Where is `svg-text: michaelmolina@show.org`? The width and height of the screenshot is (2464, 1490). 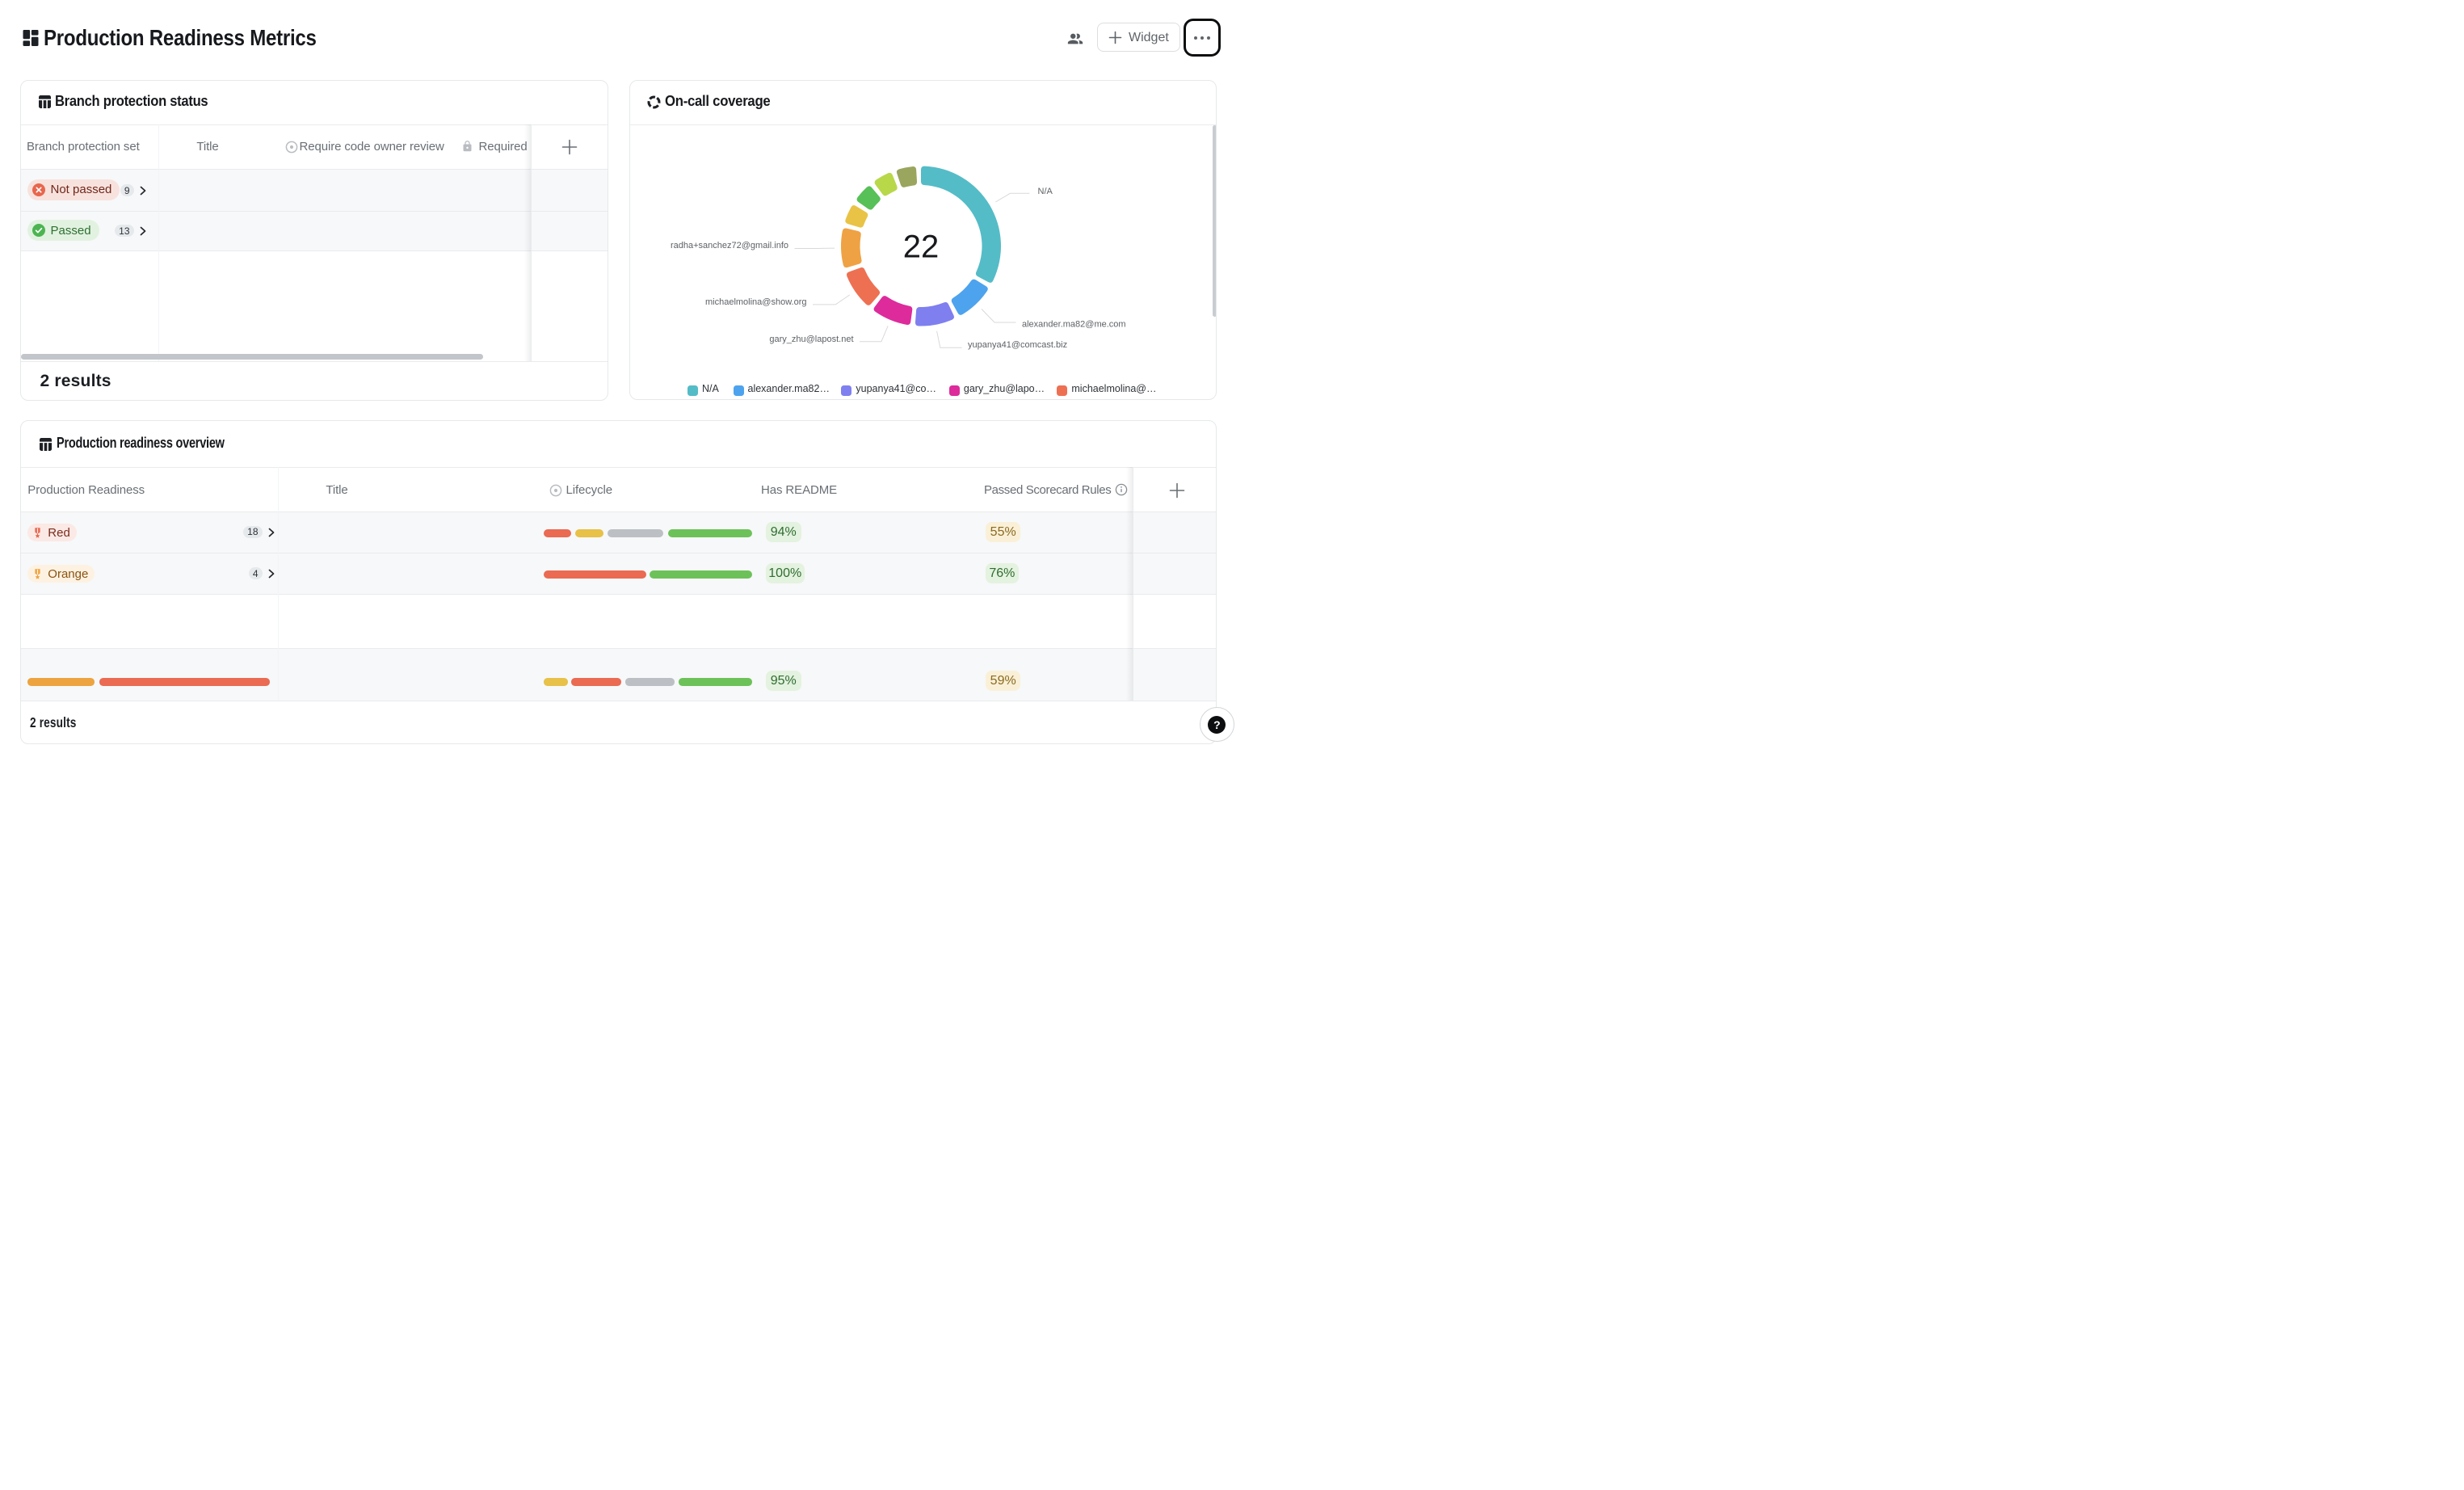
svg-text: michaelmolina@show.org is located at coordinates (755, 302).